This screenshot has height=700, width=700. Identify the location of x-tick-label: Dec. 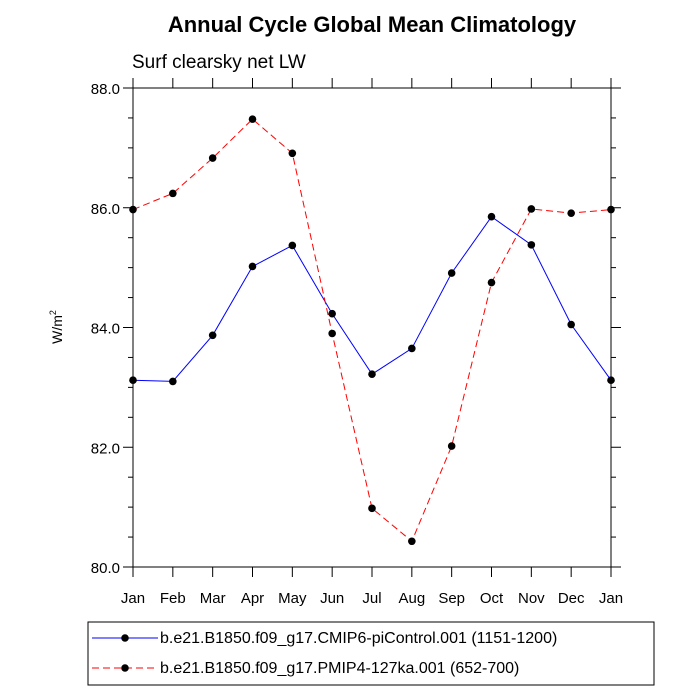
(571, 598).